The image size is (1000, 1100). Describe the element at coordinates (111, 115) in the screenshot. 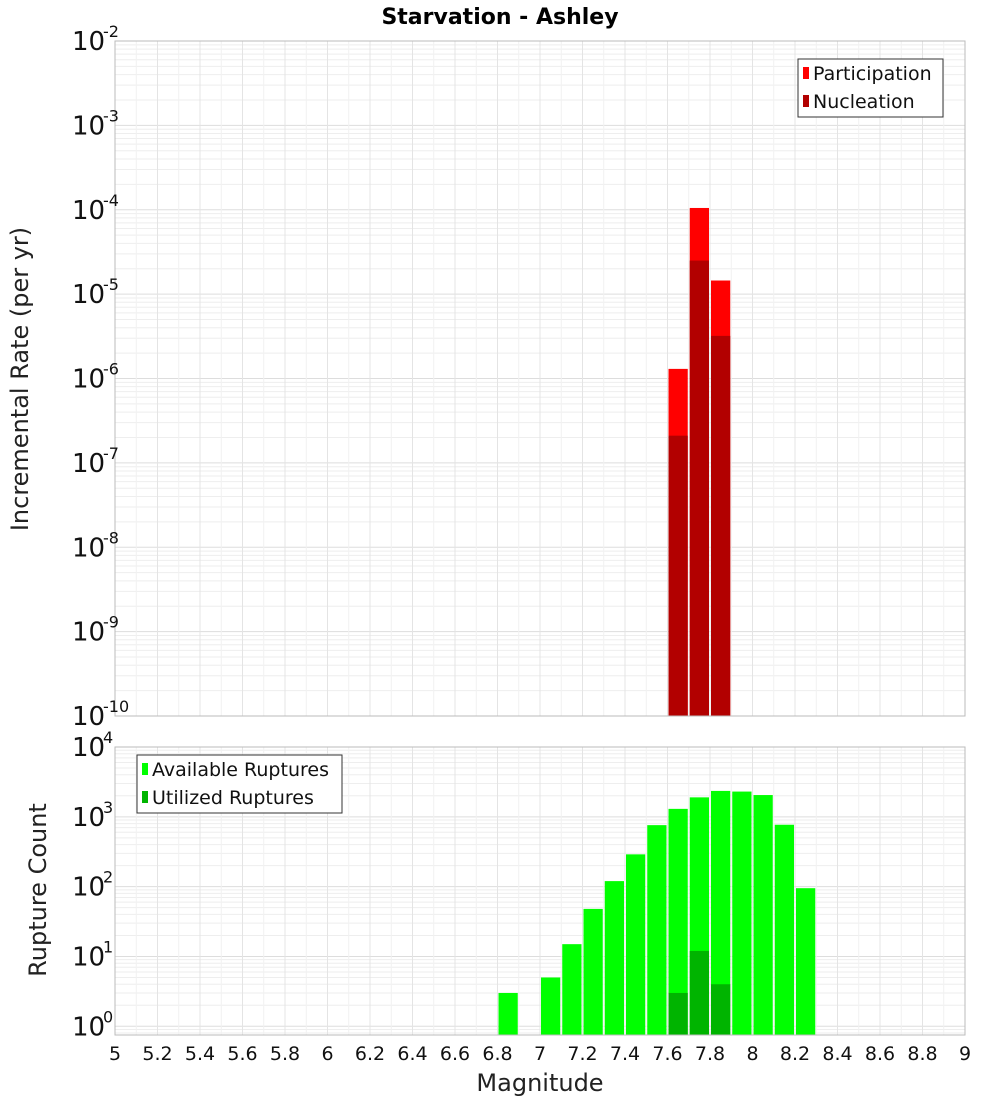

I see `y-tick-exponent: -3` at that location.